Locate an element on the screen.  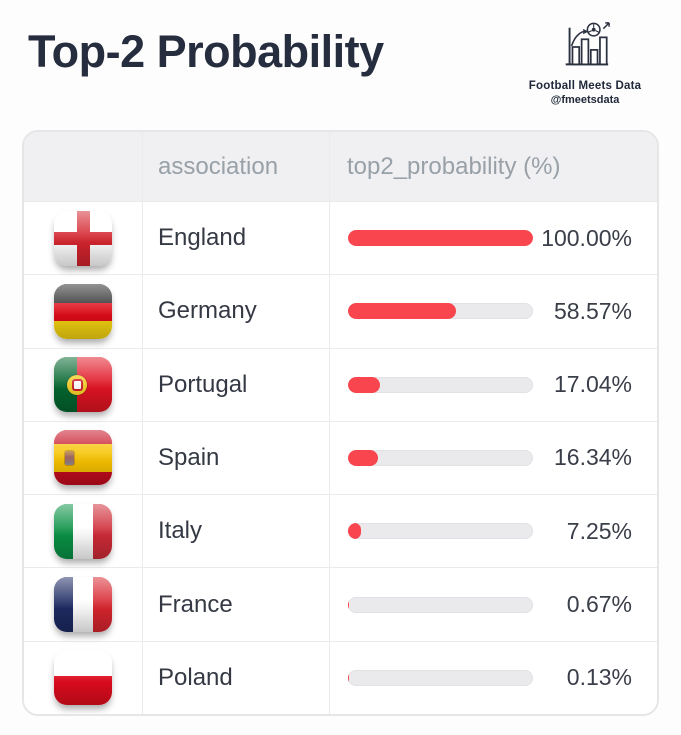
italy-flag-icon is located at coordinates (83, 531).